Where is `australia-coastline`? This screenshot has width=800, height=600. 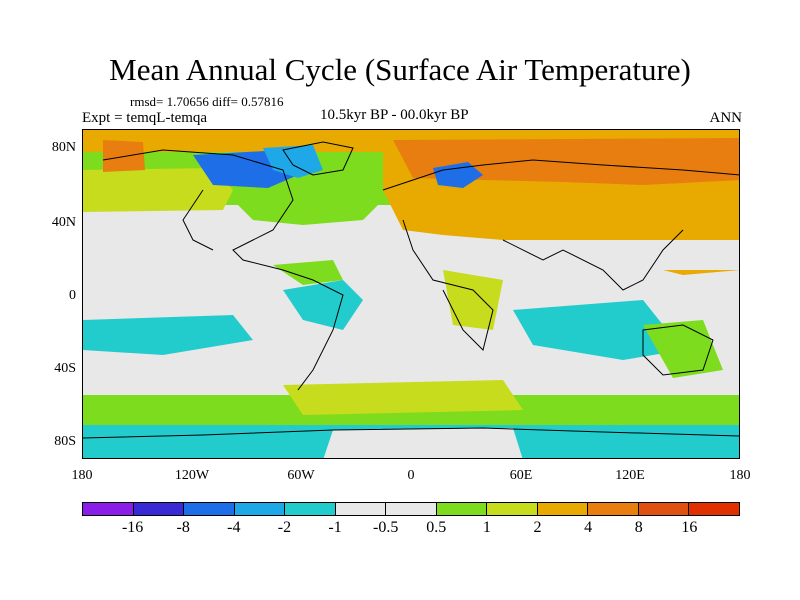 australia-coastline is located at coordinates (678, 350).